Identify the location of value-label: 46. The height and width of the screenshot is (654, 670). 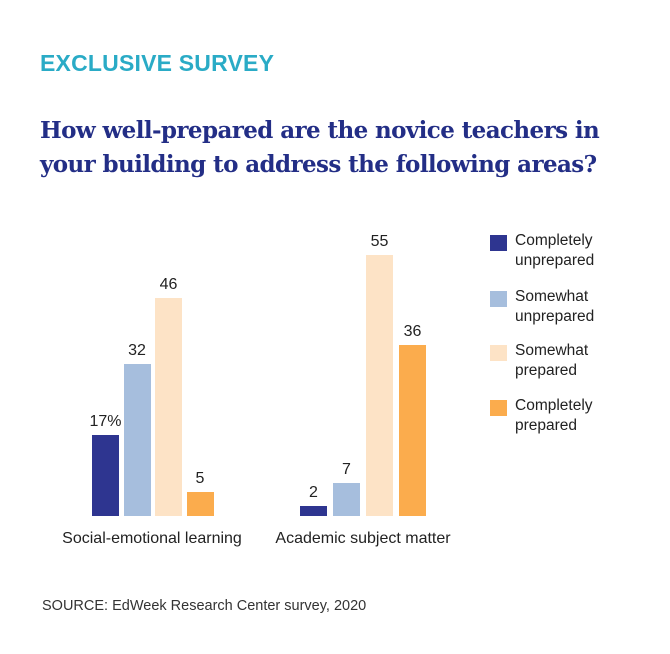
(168, 284).